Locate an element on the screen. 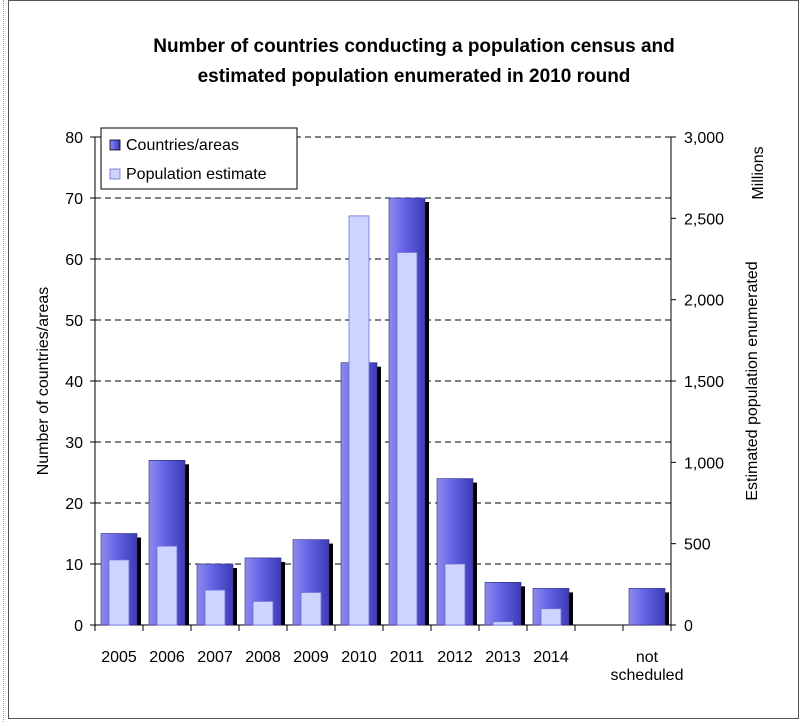 This screenshot has height=722, width=803. right-tick-label: 1,000 is located at coordinates (704, 463).